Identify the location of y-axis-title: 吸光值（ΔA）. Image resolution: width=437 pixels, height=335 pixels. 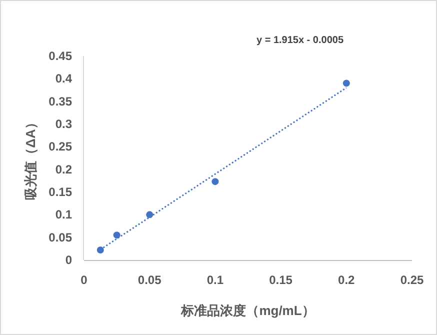
(30, 158).